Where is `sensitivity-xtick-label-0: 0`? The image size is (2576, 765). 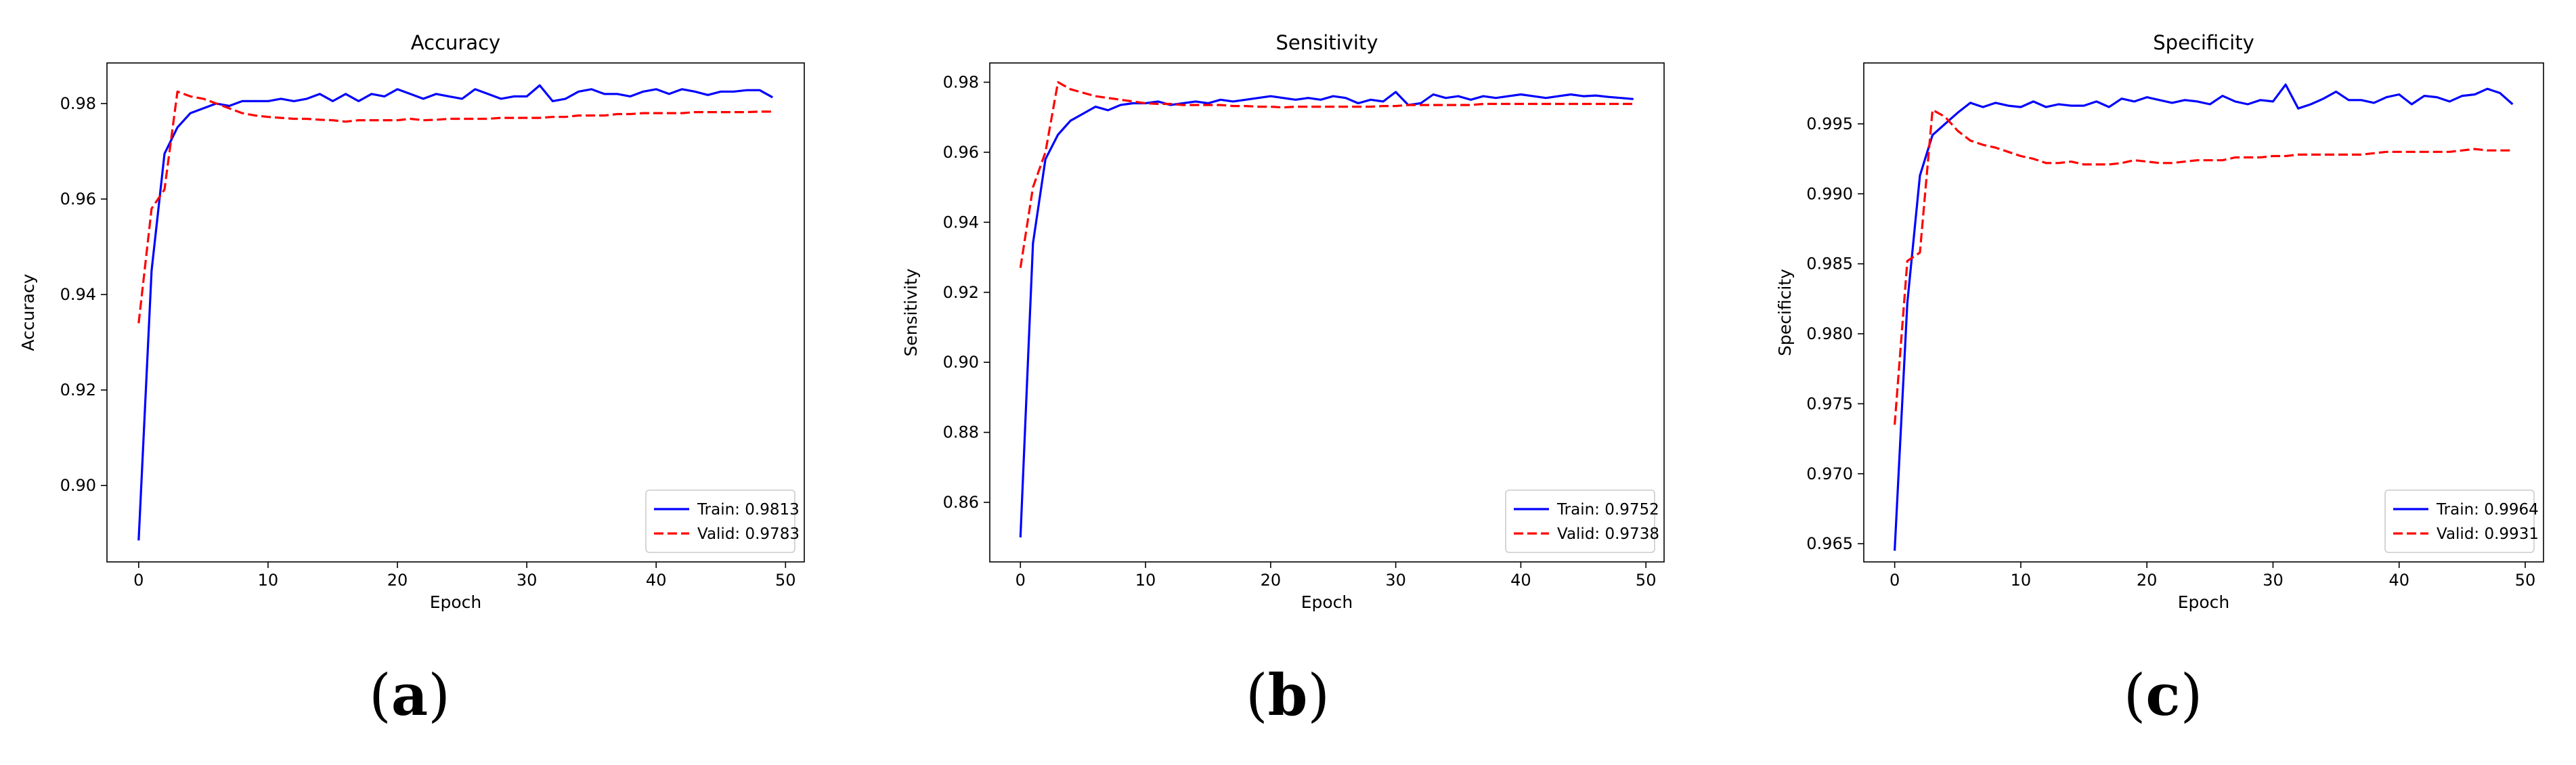
sensitivity-xtick-label-0: 0 is located at coordinates (1021, 581).